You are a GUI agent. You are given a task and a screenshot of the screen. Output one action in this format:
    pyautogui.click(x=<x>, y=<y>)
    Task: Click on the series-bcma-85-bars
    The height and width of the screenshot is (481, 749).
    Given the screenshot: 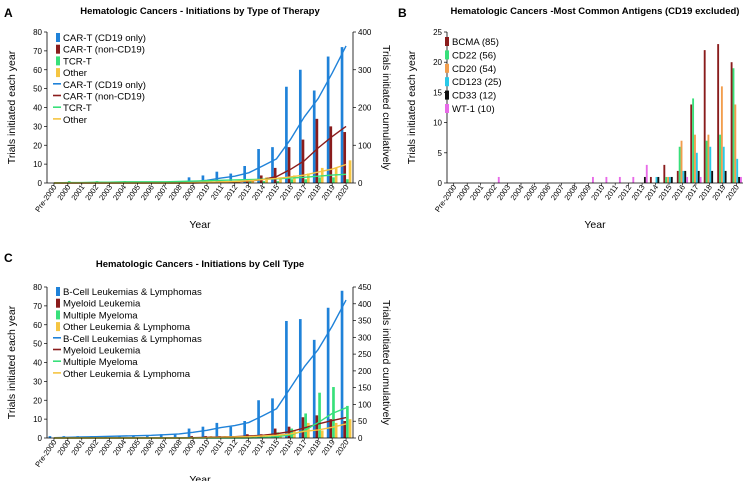 What is the action you would take?
    pyautogui.click(x=691, y=114)
    